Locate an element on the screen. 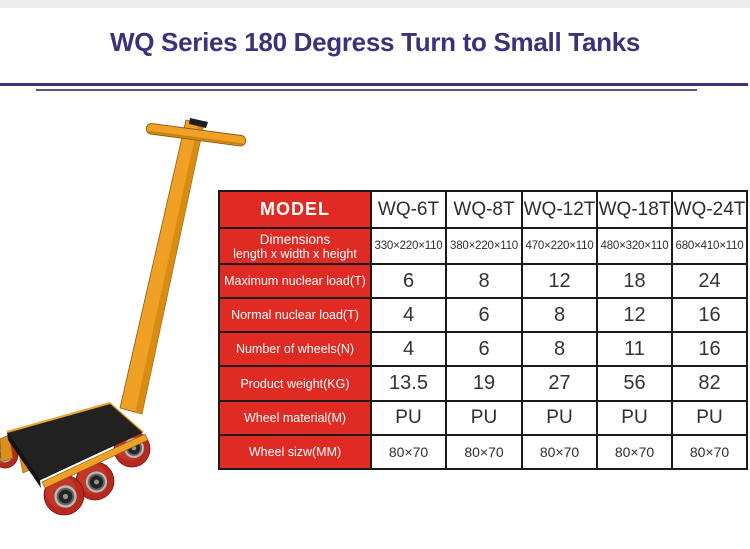  row-label-wheel-size: Wheel sizw(MM) is located at coordinates (295, 452).